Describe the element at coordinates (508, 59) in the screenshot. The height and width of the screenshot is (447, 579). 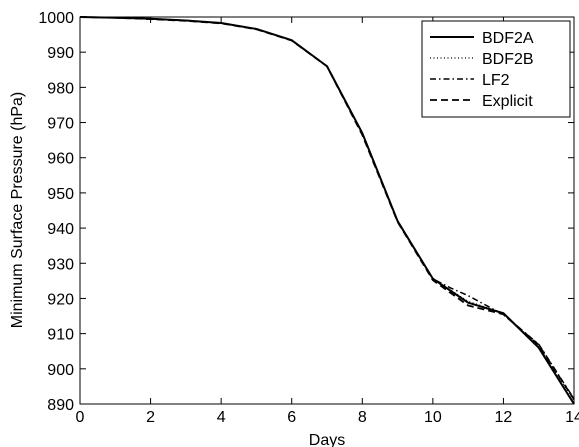
I see `legend-label-bdf2b: BDF2B` at that location.